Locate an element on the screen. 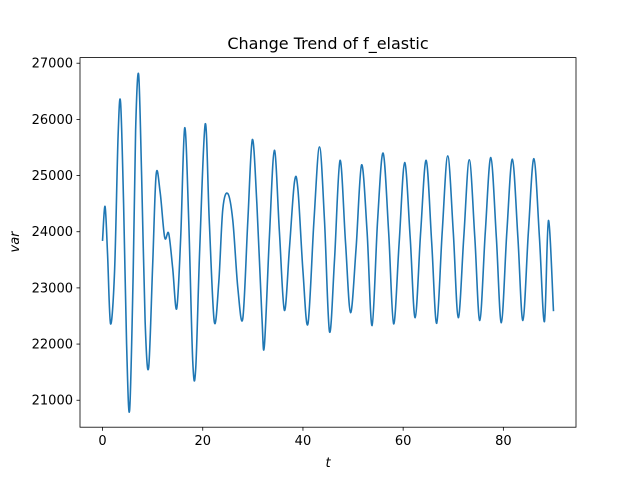 Image resolution: width=640 pixels, height=480 pixels. x-tick-label: 40 is located at coordinates (303, 441).